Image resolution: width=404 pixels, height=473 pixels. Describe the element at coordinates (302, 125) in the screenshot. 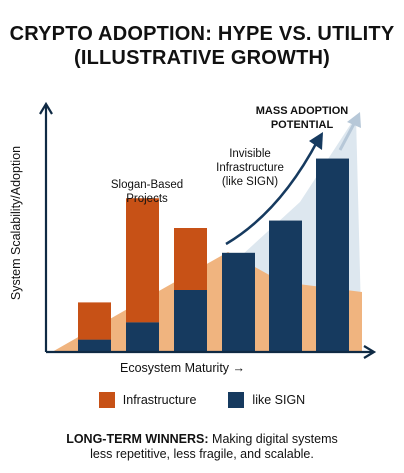

I see `annotation-mass-line-2: POTENTIAL` at that location.